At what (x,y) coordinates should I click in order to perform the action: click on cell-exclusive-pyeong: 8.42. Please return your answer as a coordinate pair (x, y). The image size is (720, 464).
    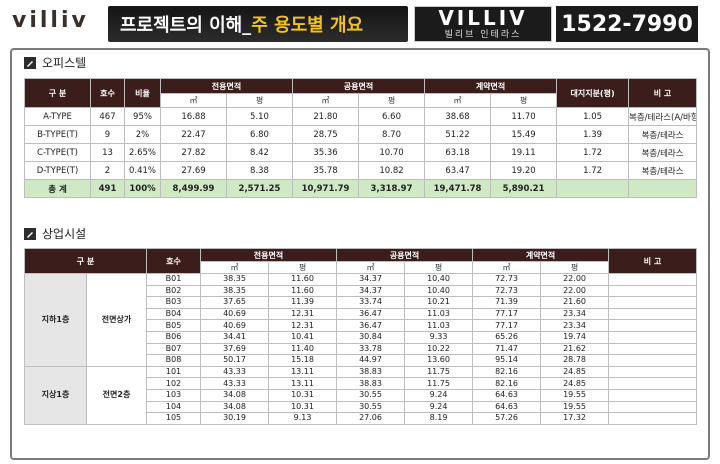
    Looking at the image, I should click on (259, 152).